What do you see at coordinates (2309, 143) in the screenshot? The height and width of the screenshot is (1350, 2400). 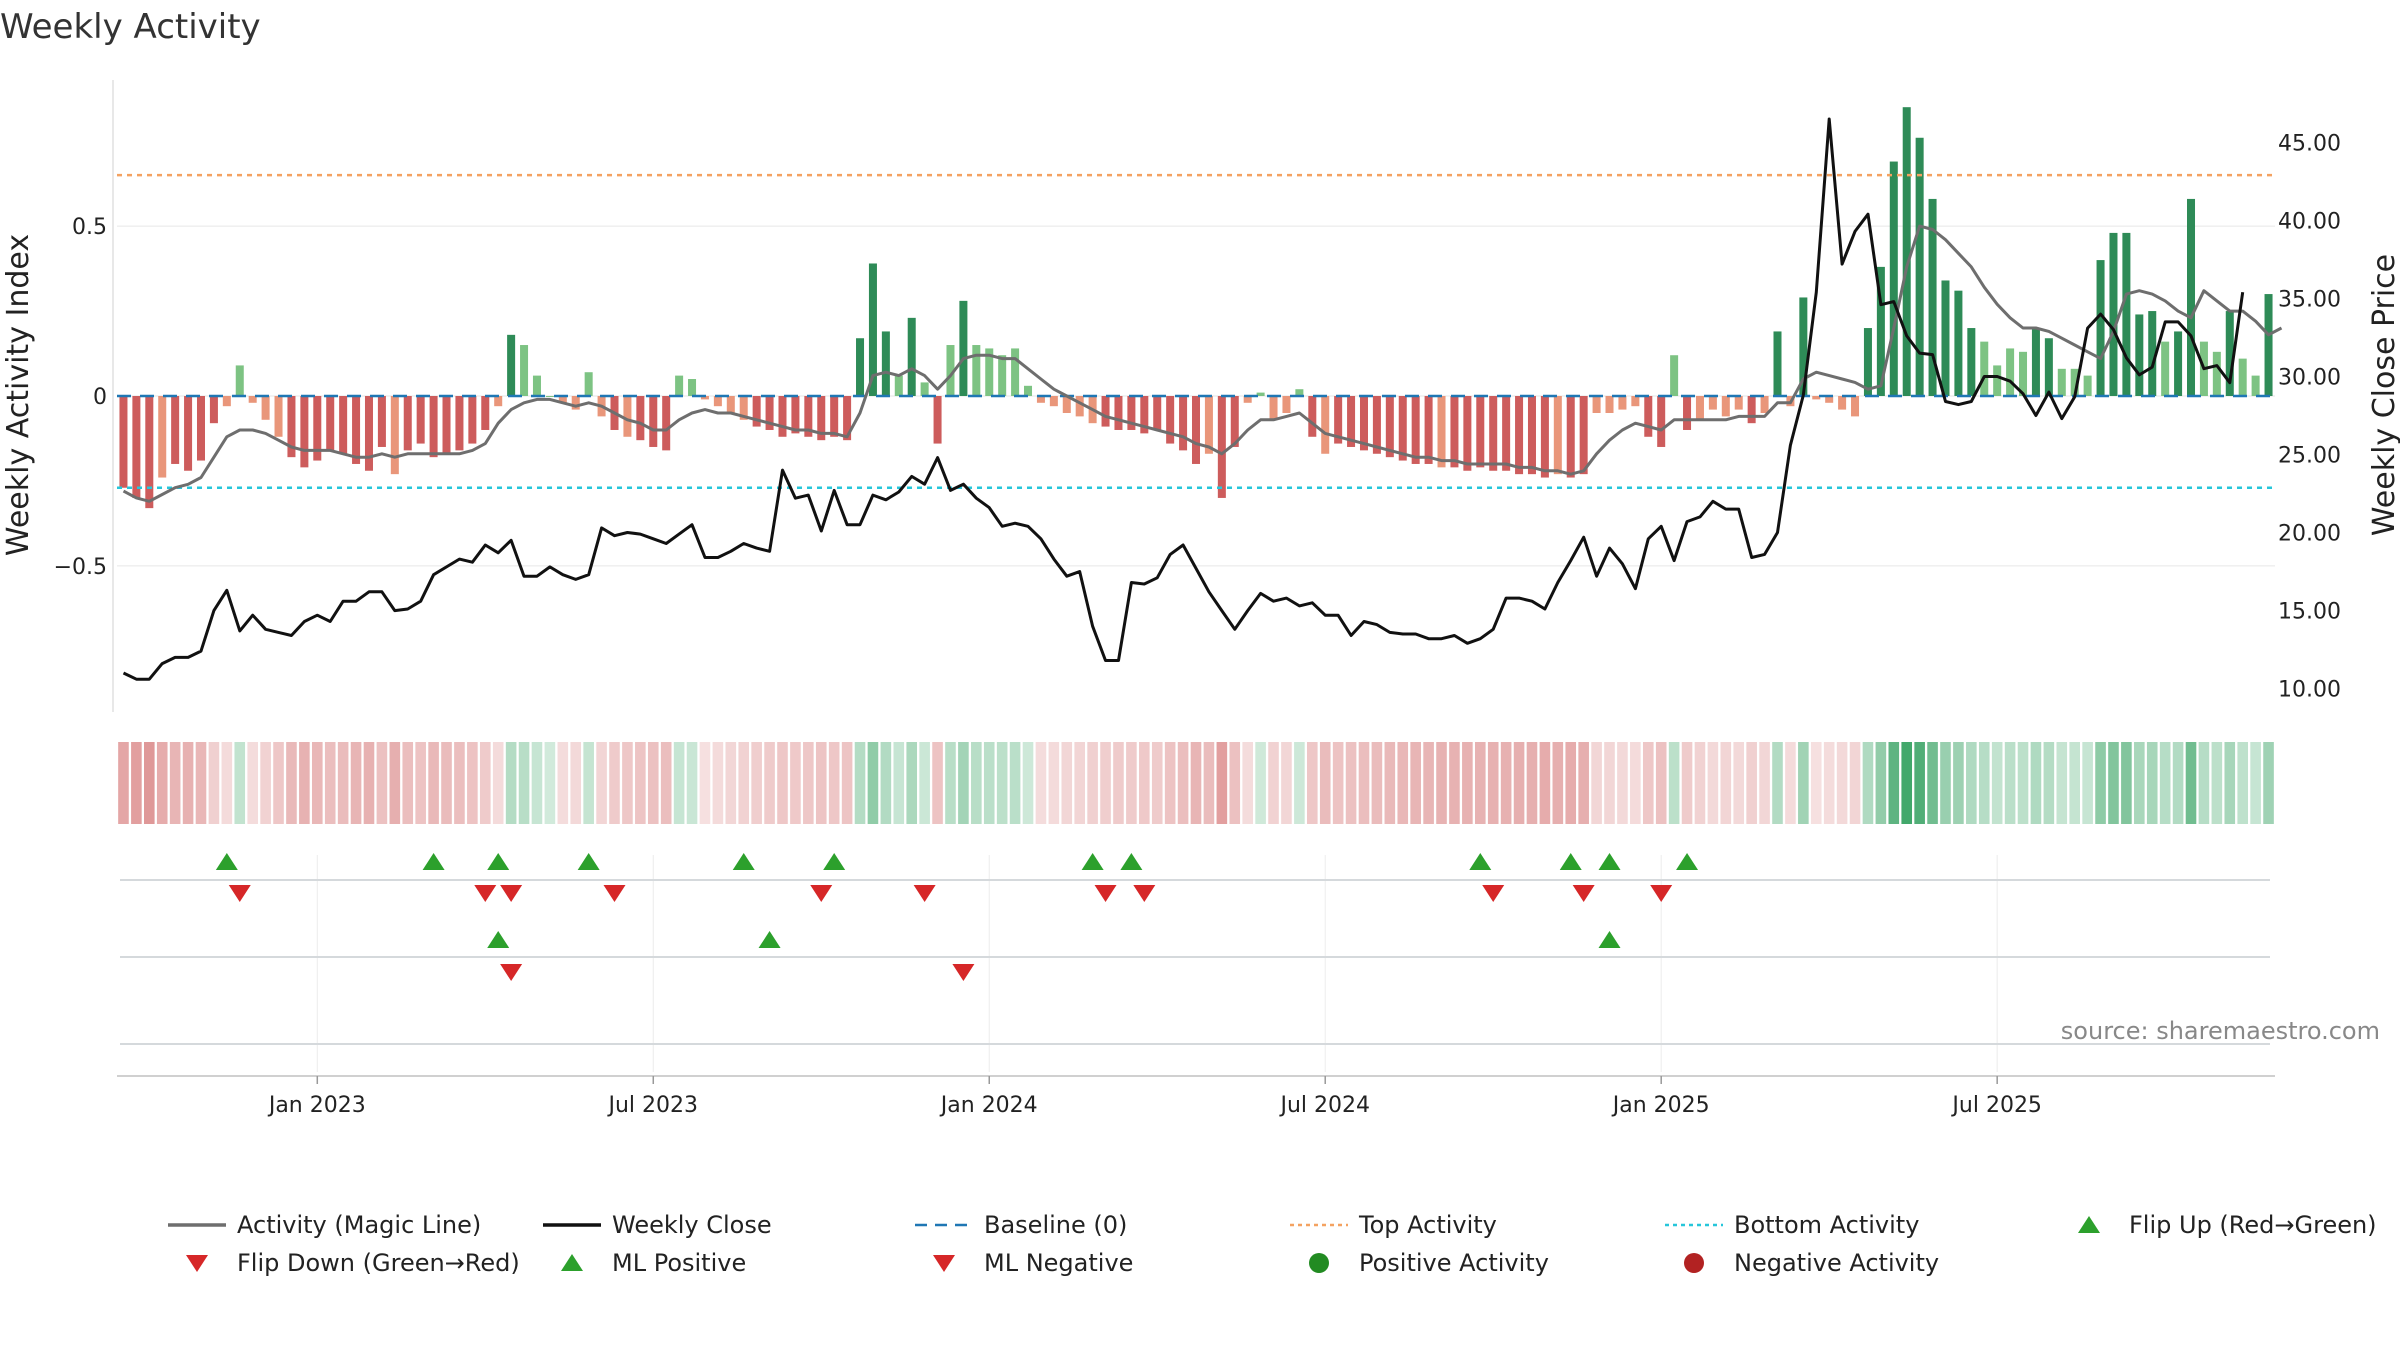 I see `right-tick-label: 45.00` at bounding box center [2309, 143].